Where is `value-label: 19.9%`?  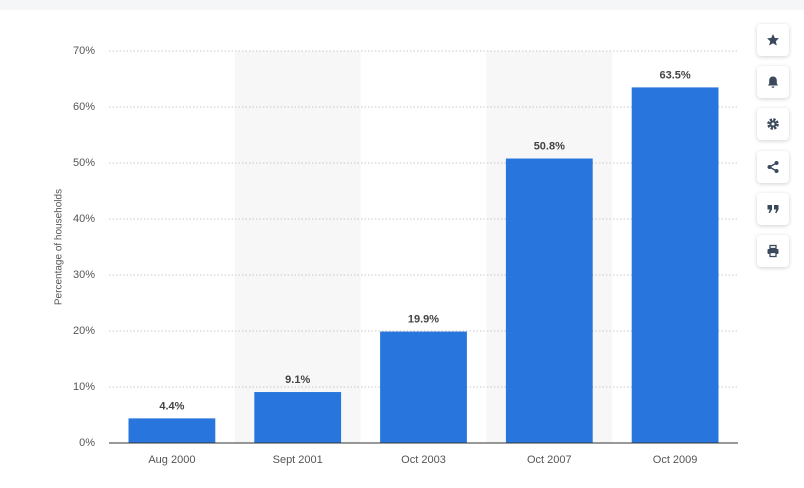 value-label: 19.9% is located at coordinates (423, 319).